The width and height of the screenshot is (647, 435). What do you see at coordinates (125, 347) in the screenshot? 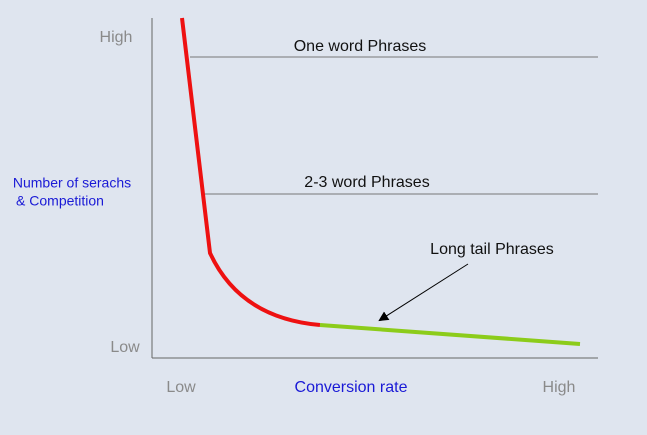
I see `y-low: Low` at bounding box center [125, 347].